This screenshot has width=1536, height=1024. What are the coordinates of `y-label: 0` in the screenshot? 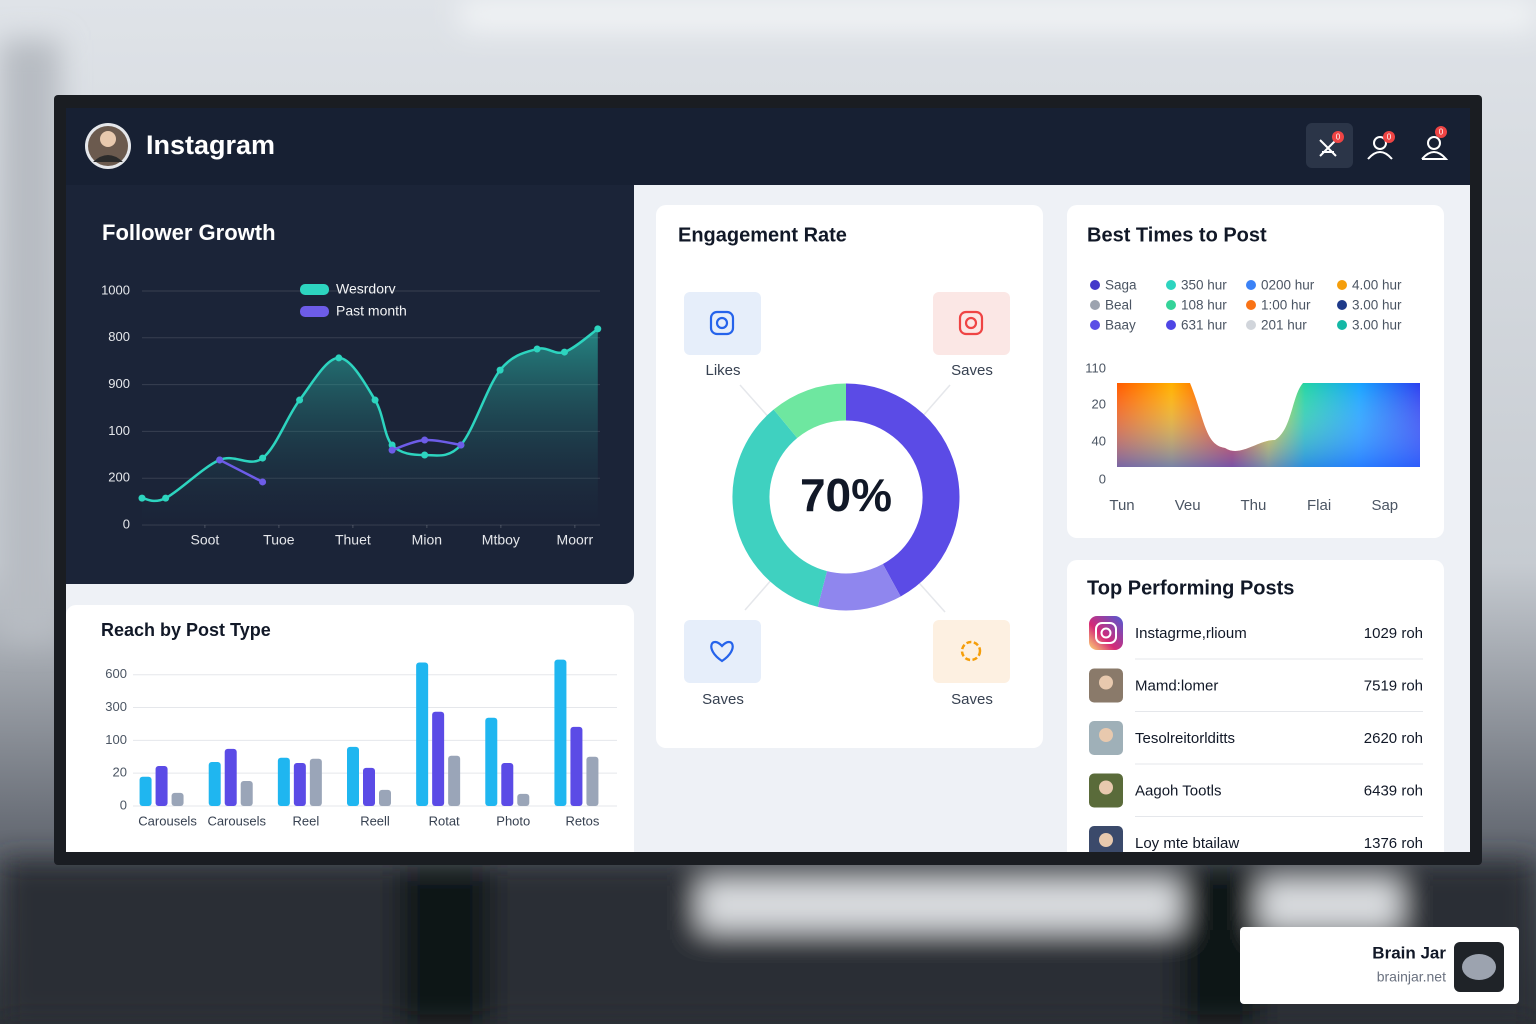 It's located at (1102, 478).